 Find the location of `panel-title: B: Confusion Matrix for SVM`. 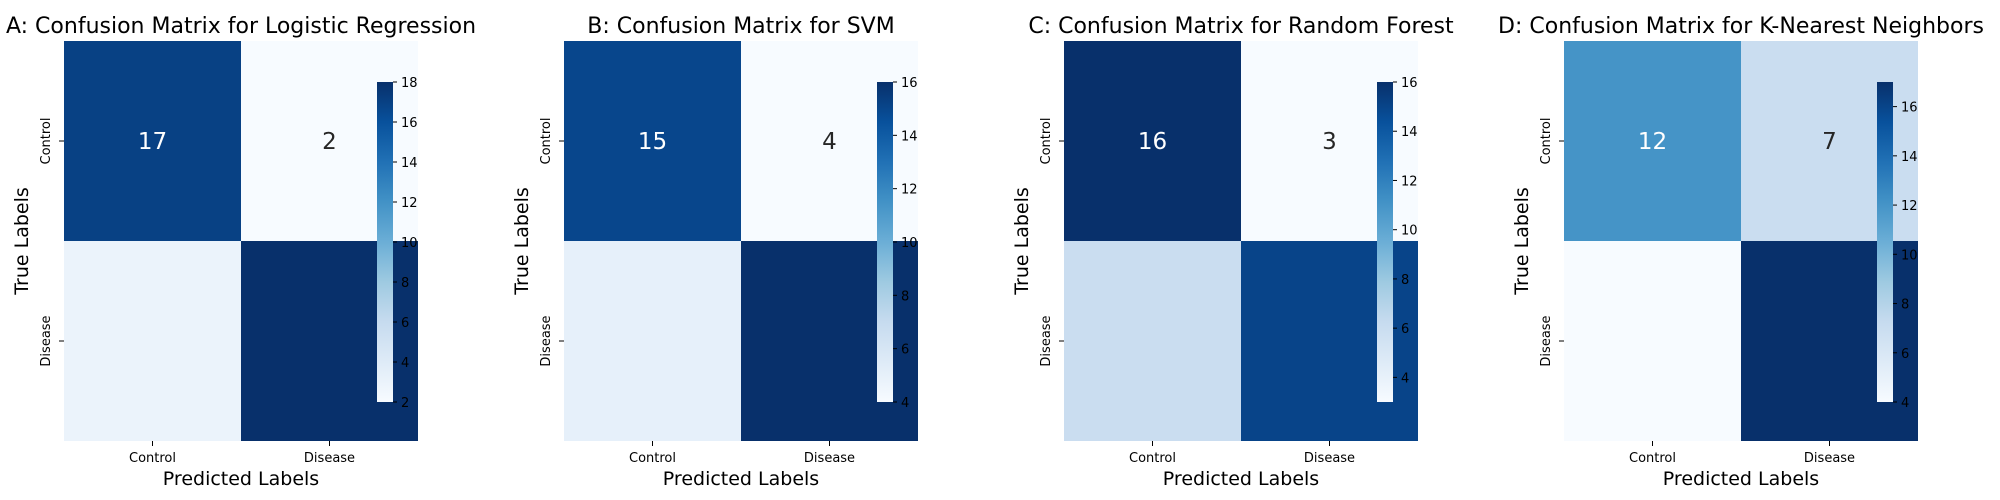

panel-title: B: Confusion Matrix for SVM is located at coordinates (740, 26).